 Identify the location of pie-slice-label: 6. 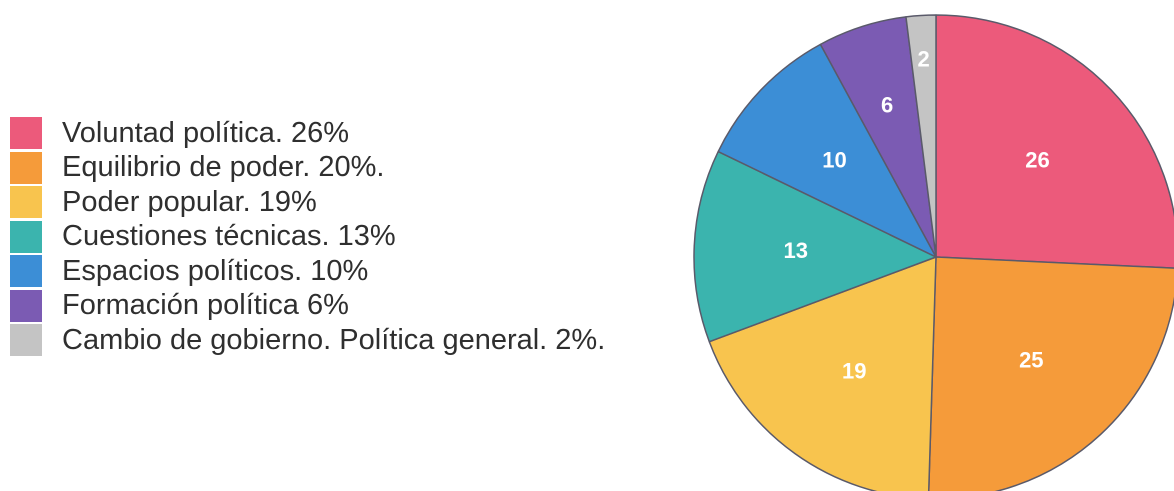
(887, 104).